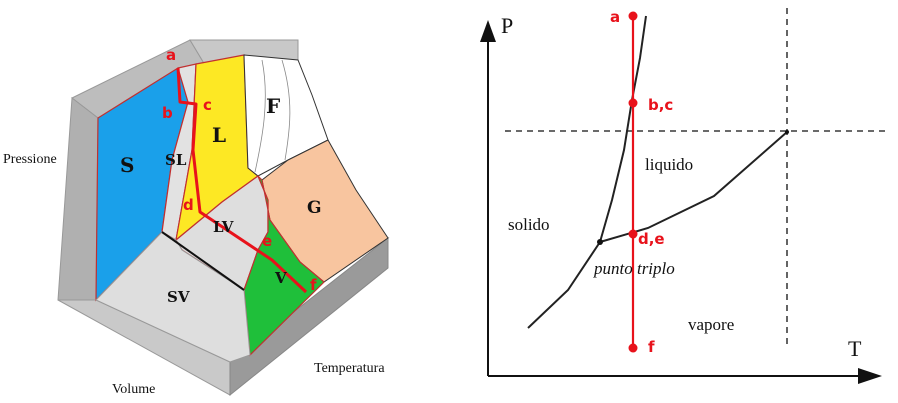 The image size is (898, 403). I want to click on critical-point-marker, so click(787, 132).